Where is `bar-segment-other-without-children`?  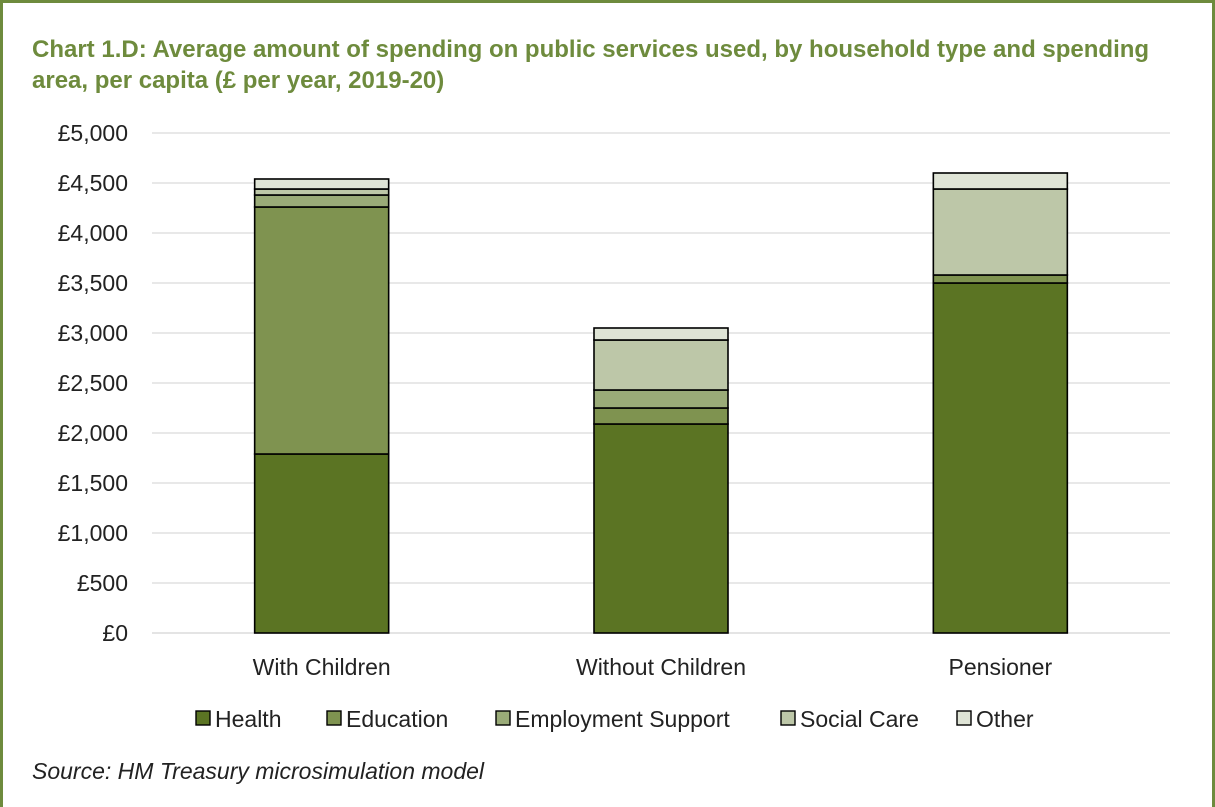 bar-segment-other-without-children is located at coordinates (661, 334).